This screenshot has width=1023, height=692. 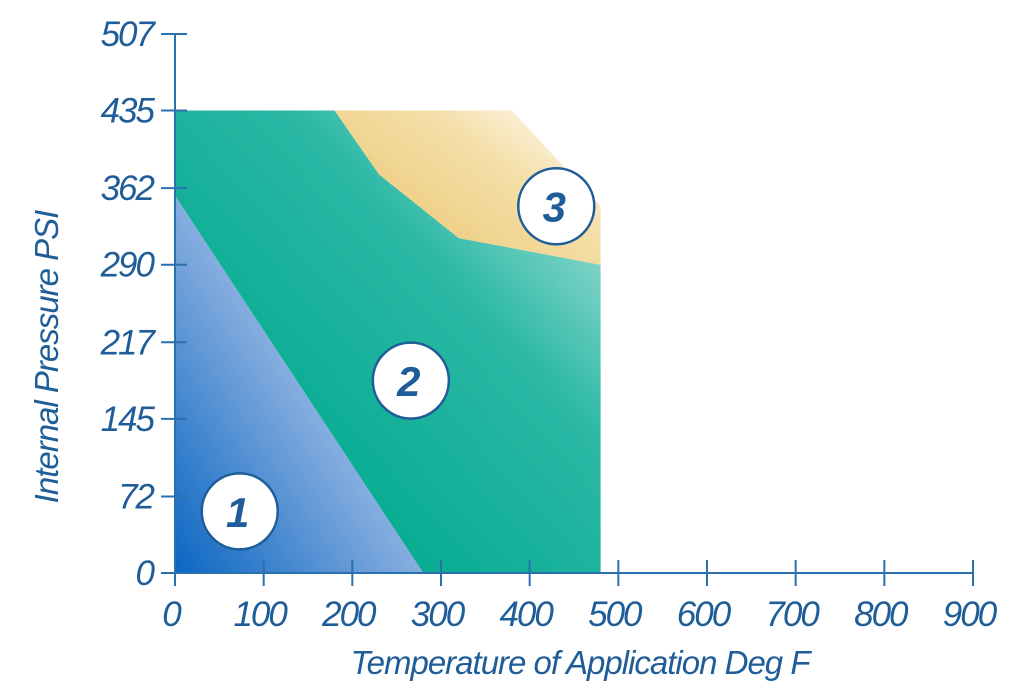 I want to click on zone-3-marker: 3, so click(x=556, y=206).